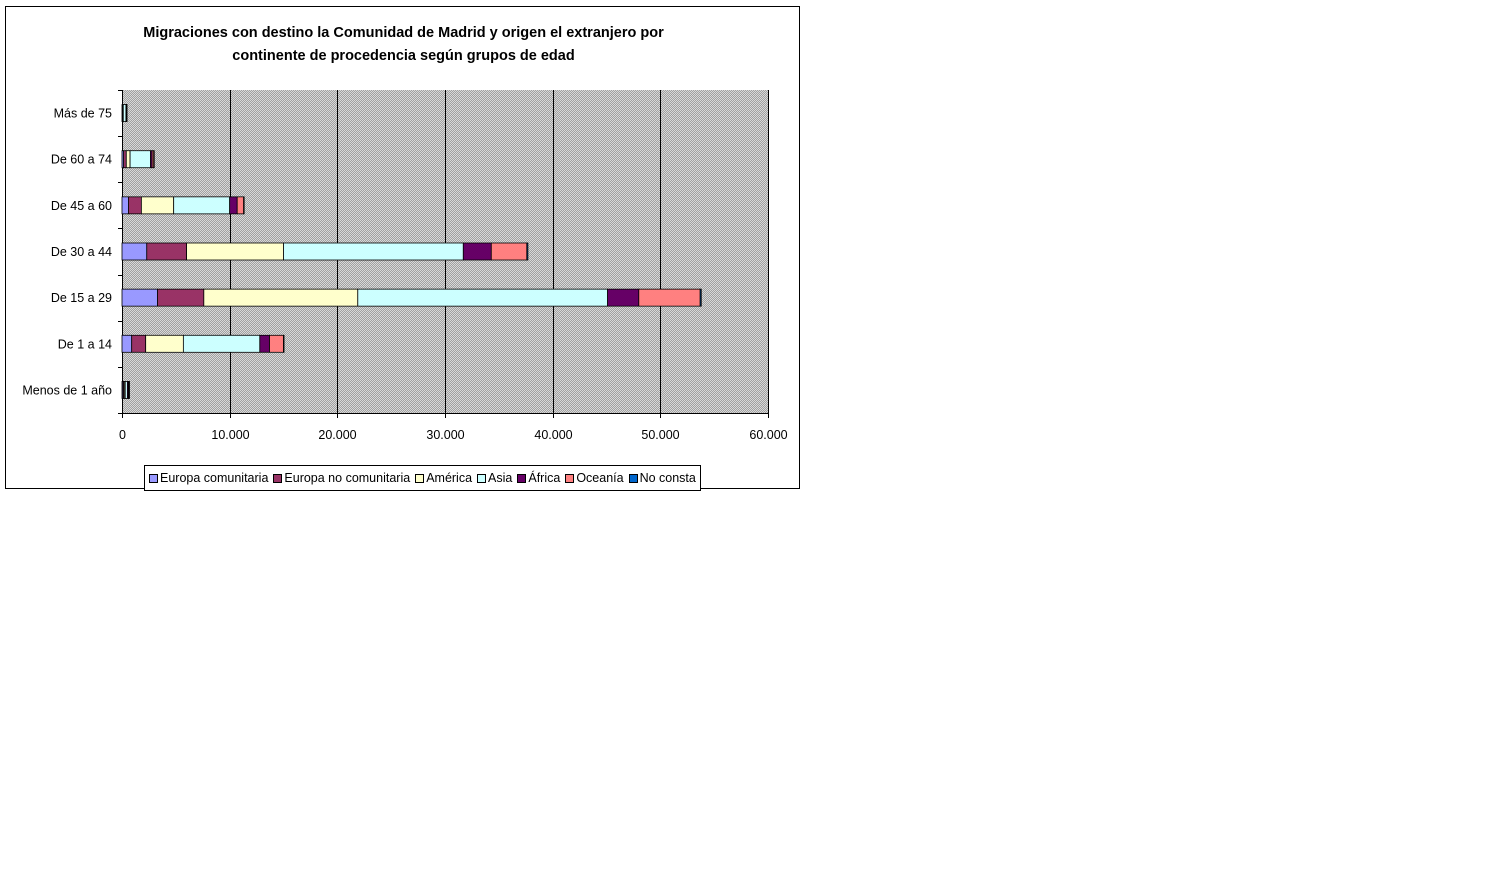 The image size is (1504, 882). What do you see at coordinates (445, 435) in the screenshot?
I see `x-tick-label: 30.000` at bounding box center [445, 435].